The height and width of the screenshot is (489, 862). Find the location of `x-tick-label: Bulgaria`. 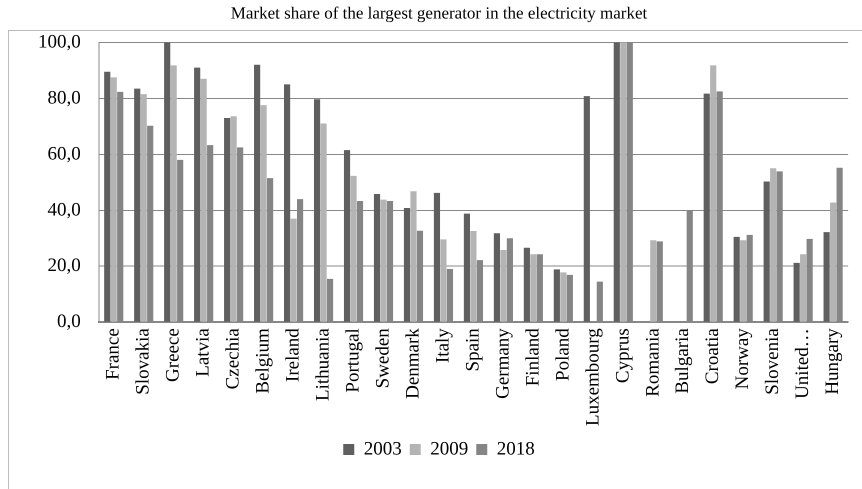

x-tick-label: Bulgaria is located at coordinates (683, 361).